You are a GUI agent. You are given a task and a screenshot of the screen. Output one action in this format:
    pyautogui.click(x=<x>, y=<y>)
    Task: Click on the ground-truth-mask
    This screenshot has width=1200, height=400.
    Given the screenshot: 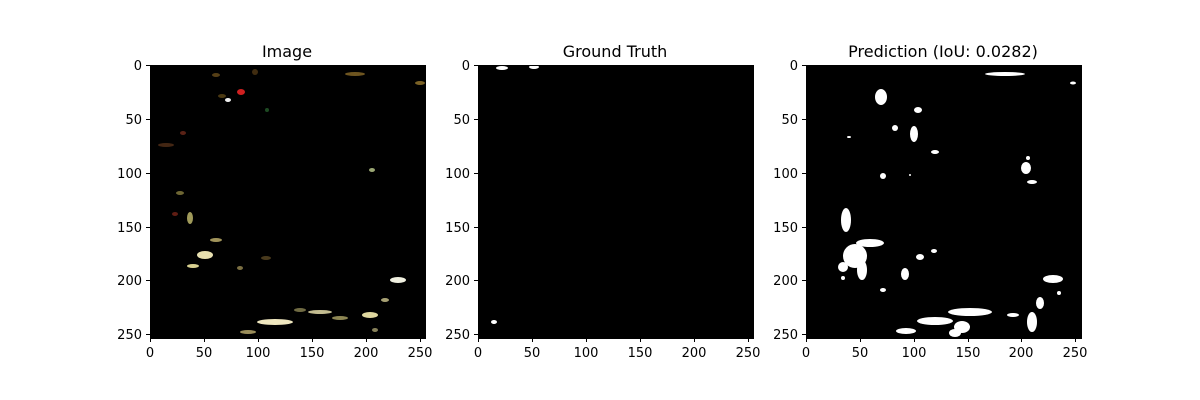 What is the action you would take?
    pyautogui.click(x=515, y=194)
    